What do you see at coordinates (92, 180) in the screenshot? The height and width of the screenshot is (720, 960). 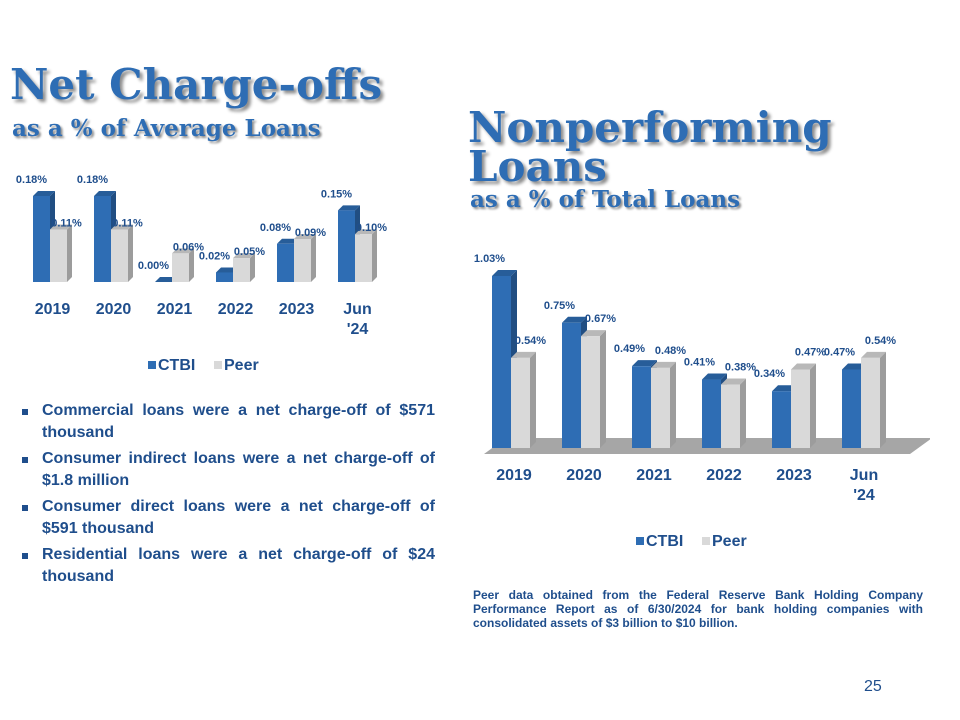 I see `ctbi-data-label-1: 0.18%` at bounding box center [92, 180].